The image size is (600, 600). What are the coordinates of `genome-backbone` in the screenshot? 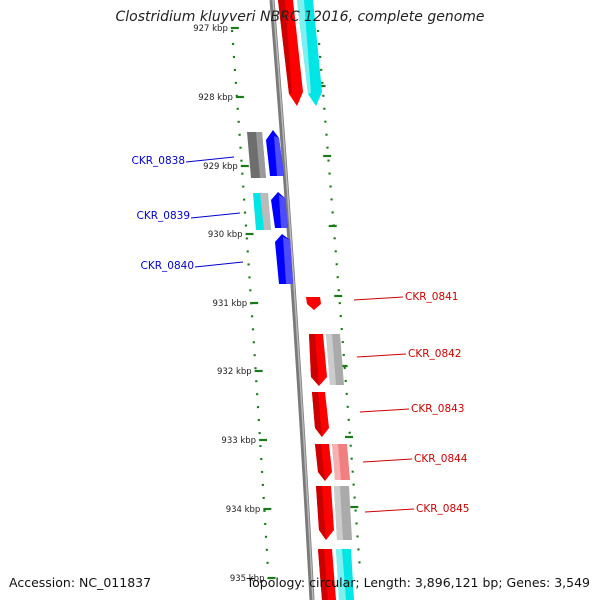 It's located at (292, 300).